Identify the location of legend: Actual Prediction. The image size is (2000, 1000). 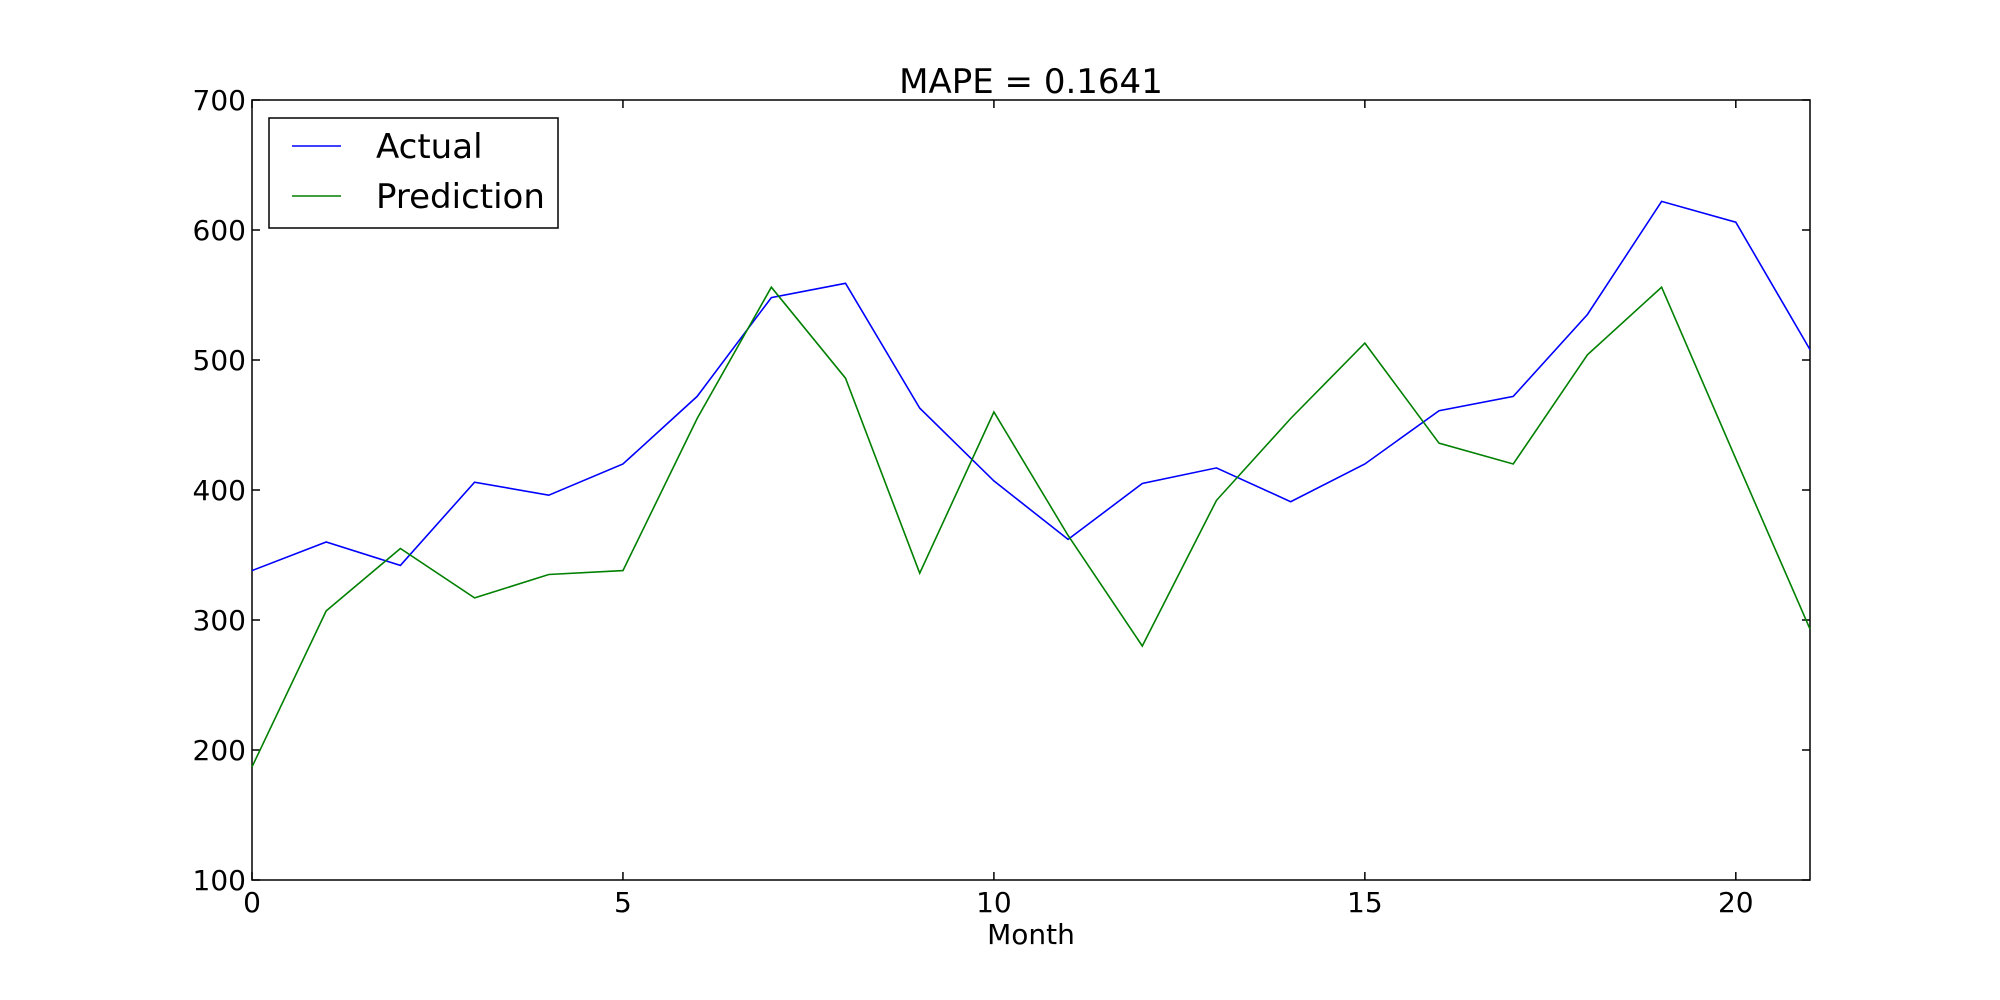
(413, 173).